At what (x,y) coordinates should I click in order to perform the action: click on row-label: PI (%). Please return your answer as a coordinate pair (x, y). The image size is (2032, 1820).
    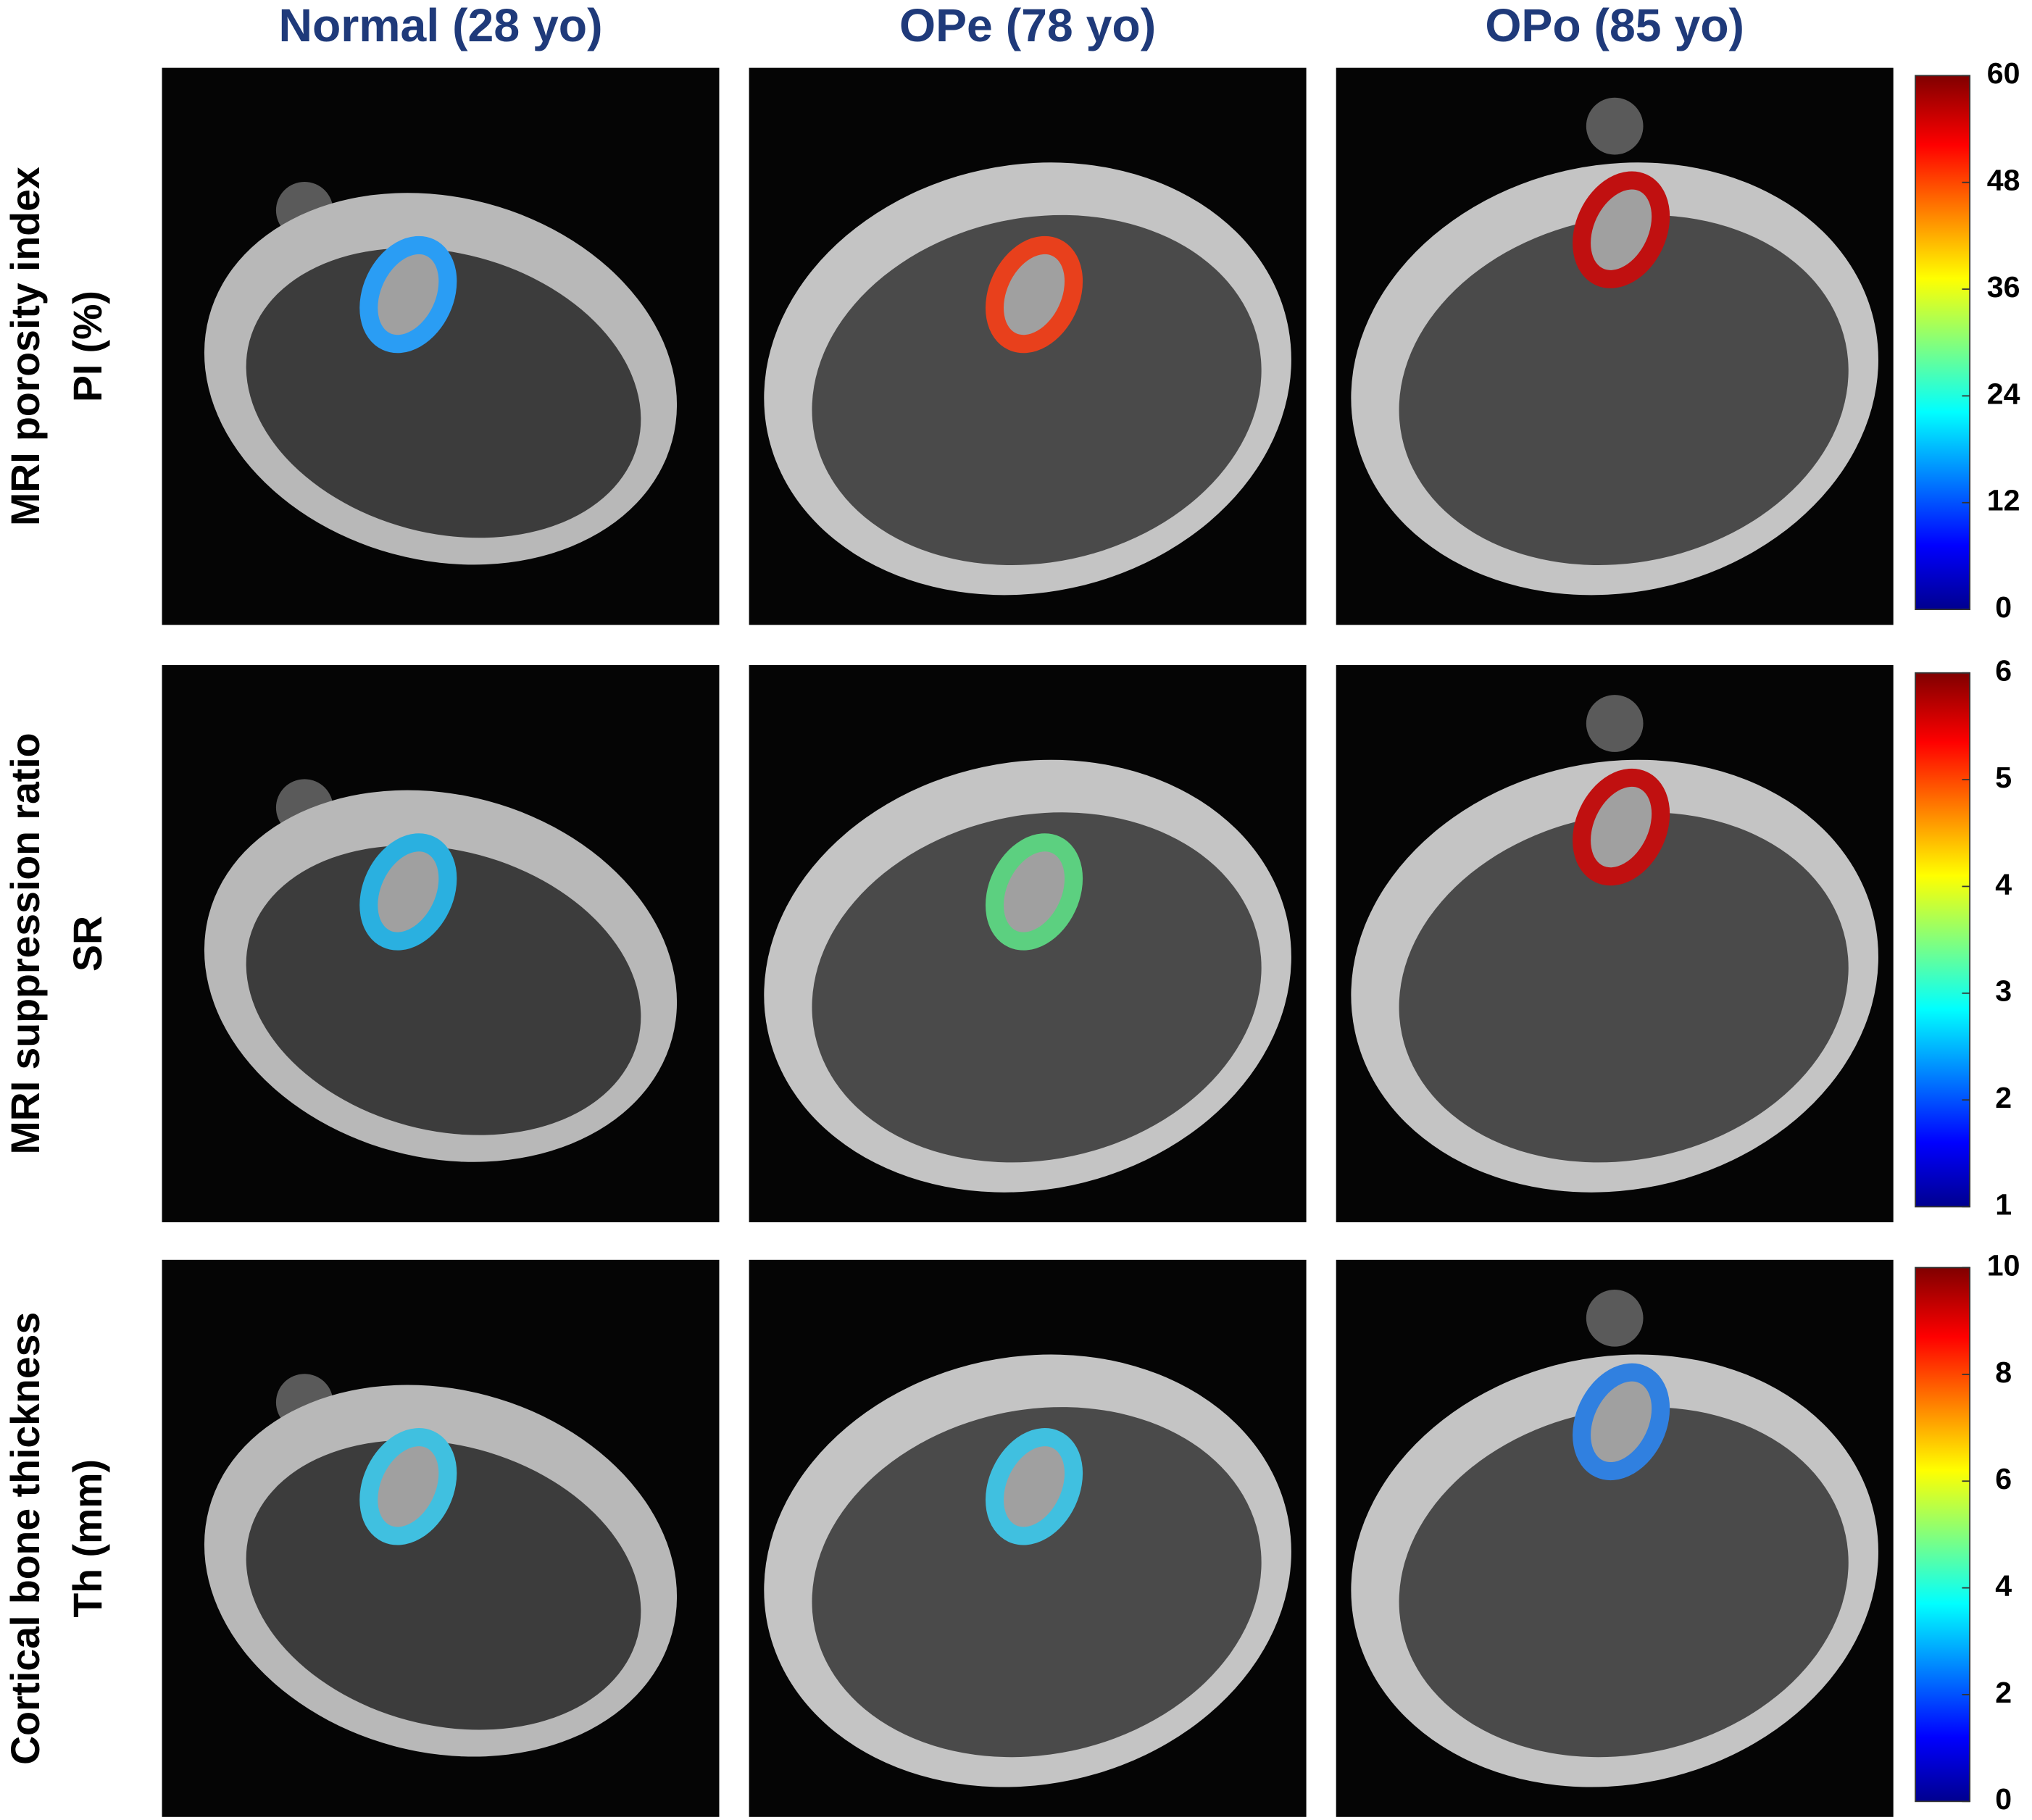
    Looking at the image, I should click on (87, 346).